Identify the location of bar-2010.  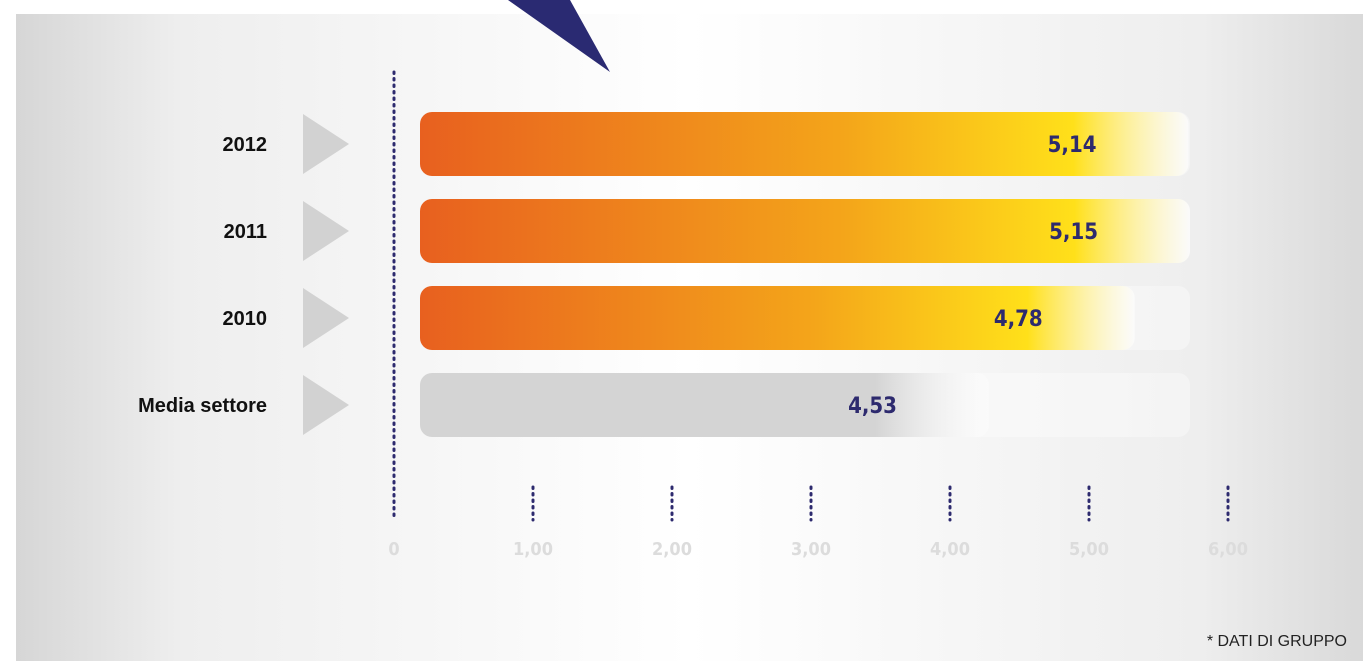
(777, 318).